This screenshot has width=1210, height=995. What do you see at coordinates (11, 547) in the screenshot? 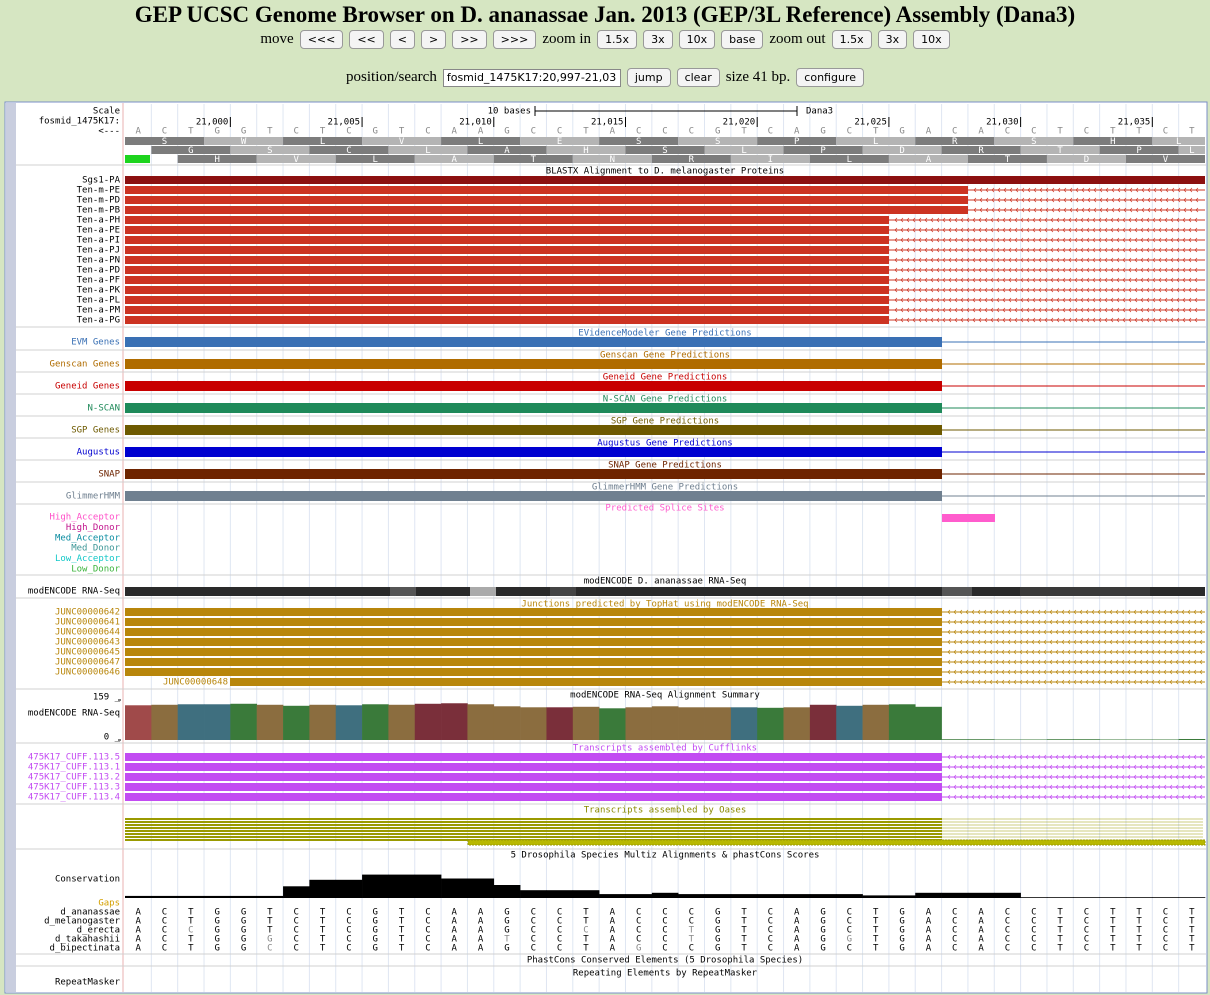
I see `track-gutter` at bounding box center [11, 547].